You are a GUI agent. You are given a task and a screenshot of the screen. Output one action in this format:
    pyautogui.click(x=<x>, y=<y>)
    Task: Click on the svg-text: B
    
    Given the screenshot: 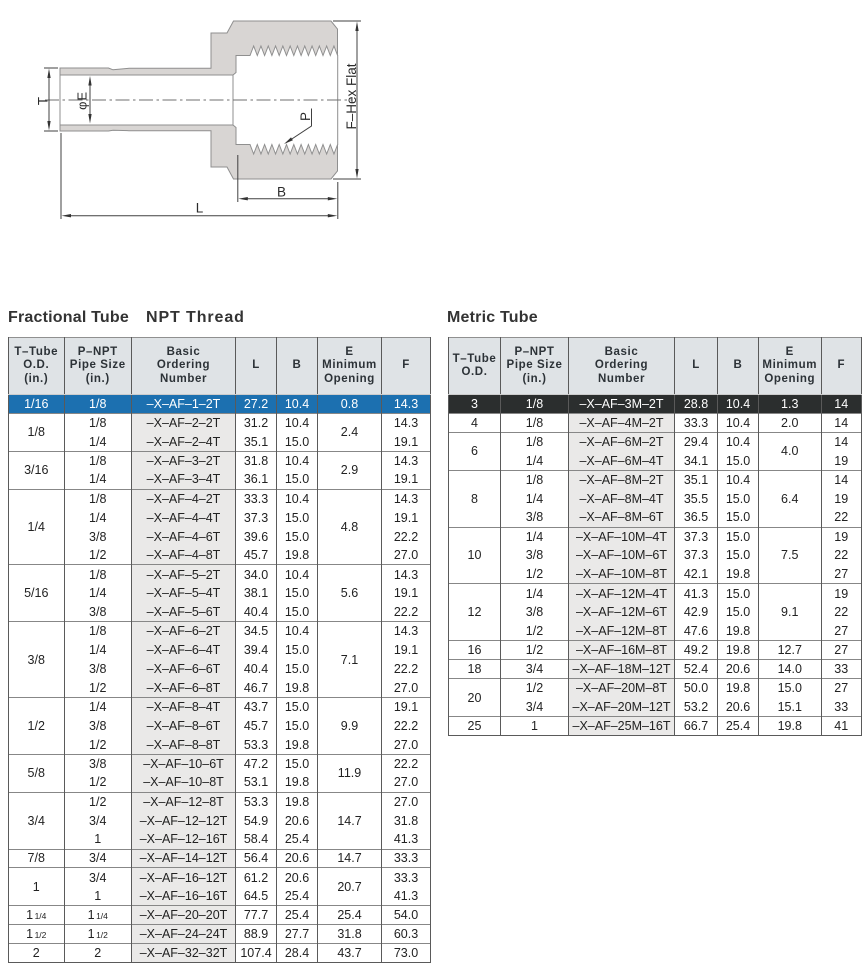 What is the action you would take?
    pyautogui.click(x=281, y=192)
    